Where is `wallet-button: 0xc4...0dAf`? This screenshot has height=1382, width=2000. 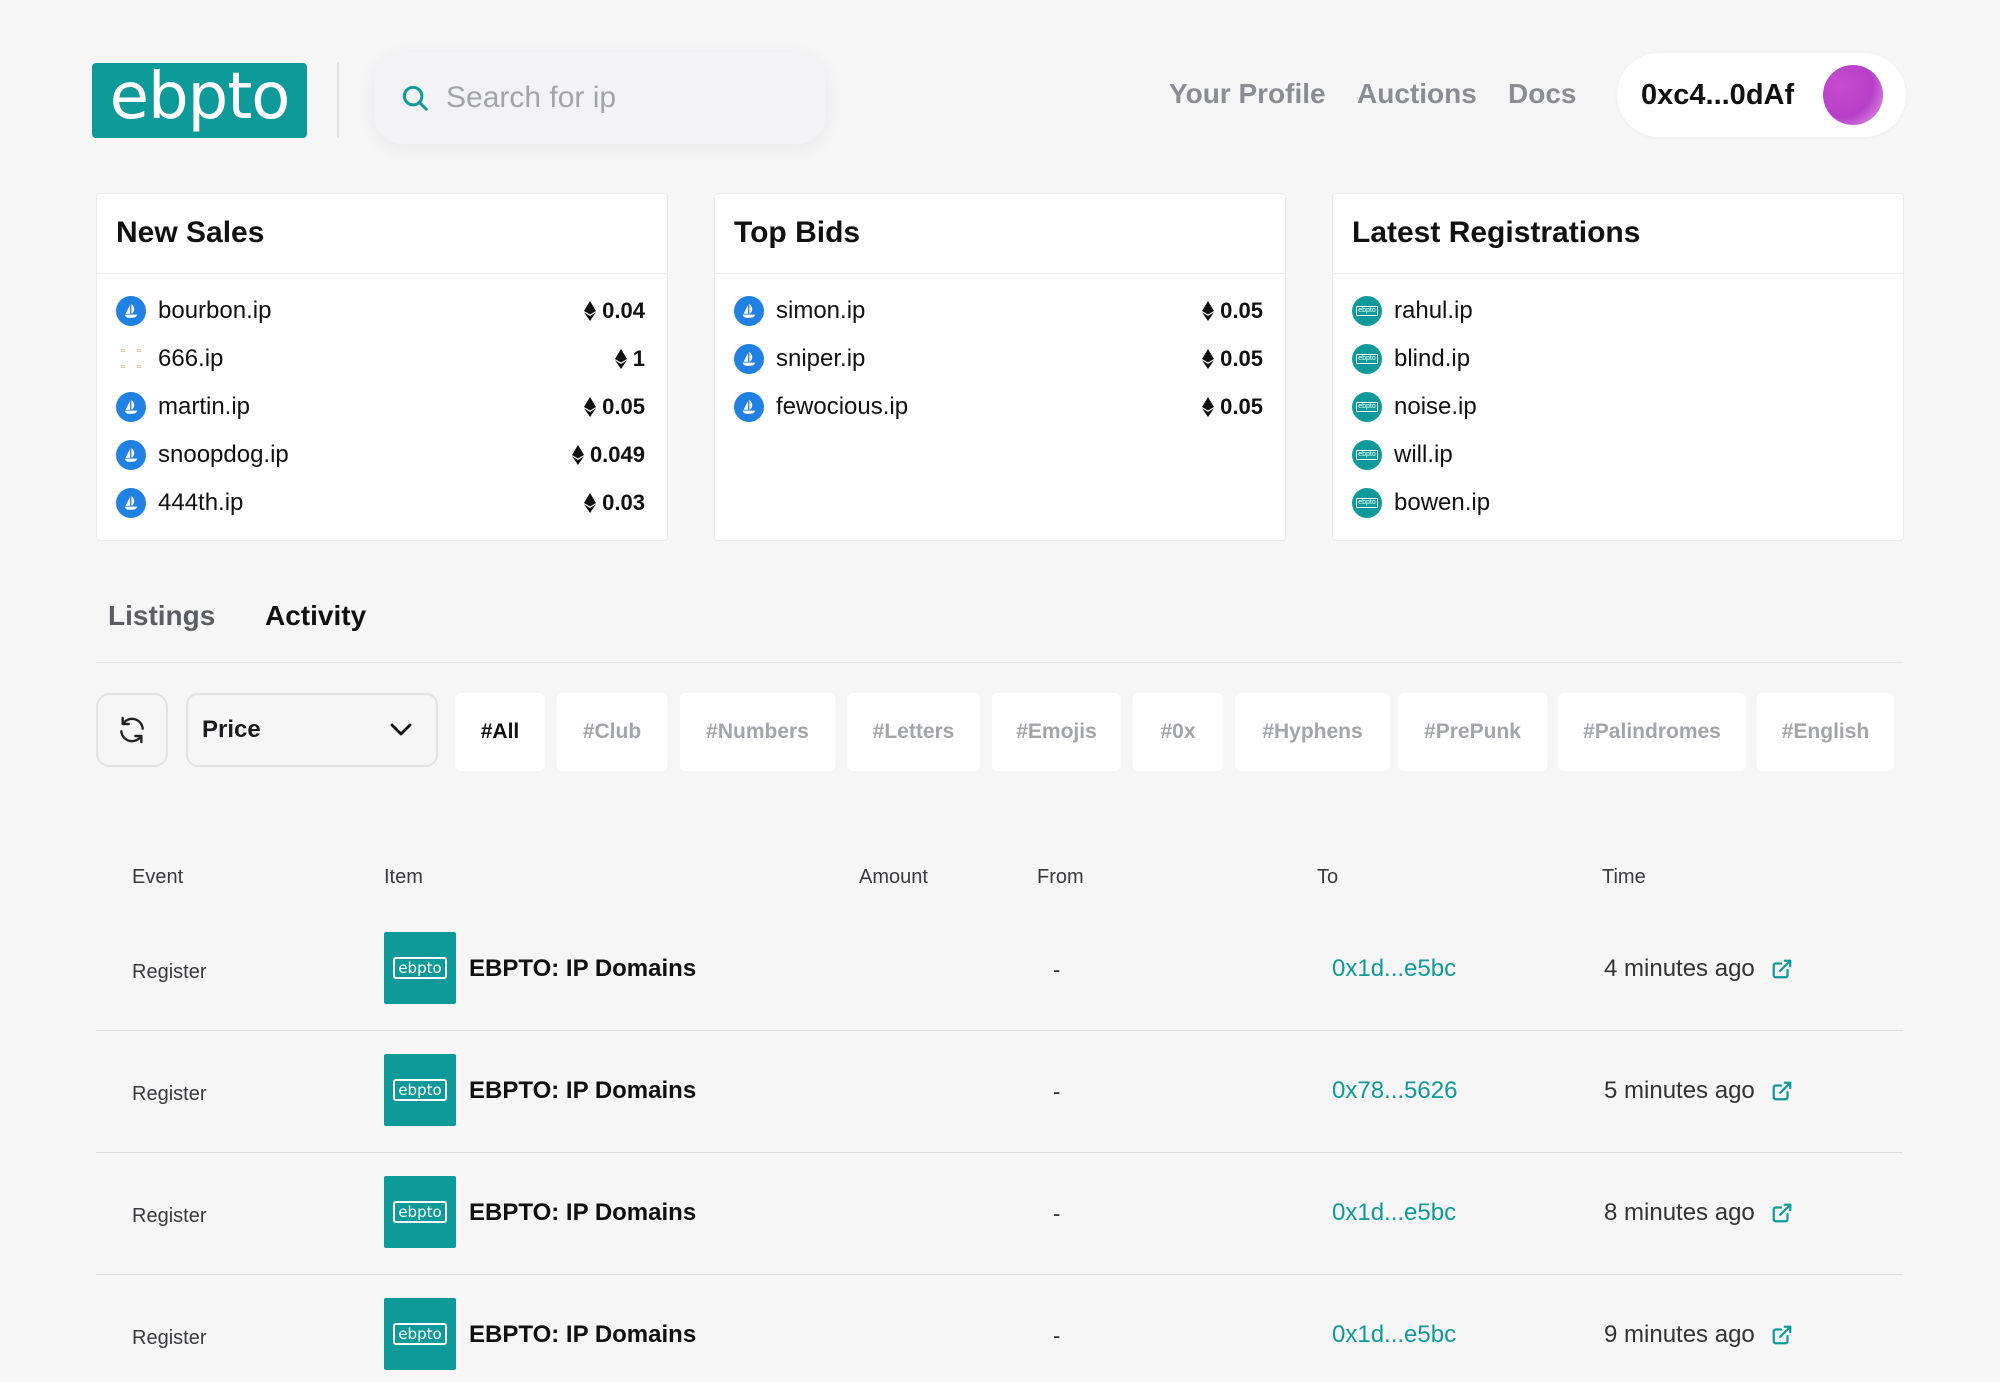 wallet-button: 0xc4...0dAf is located at coordinates (1761, 95).